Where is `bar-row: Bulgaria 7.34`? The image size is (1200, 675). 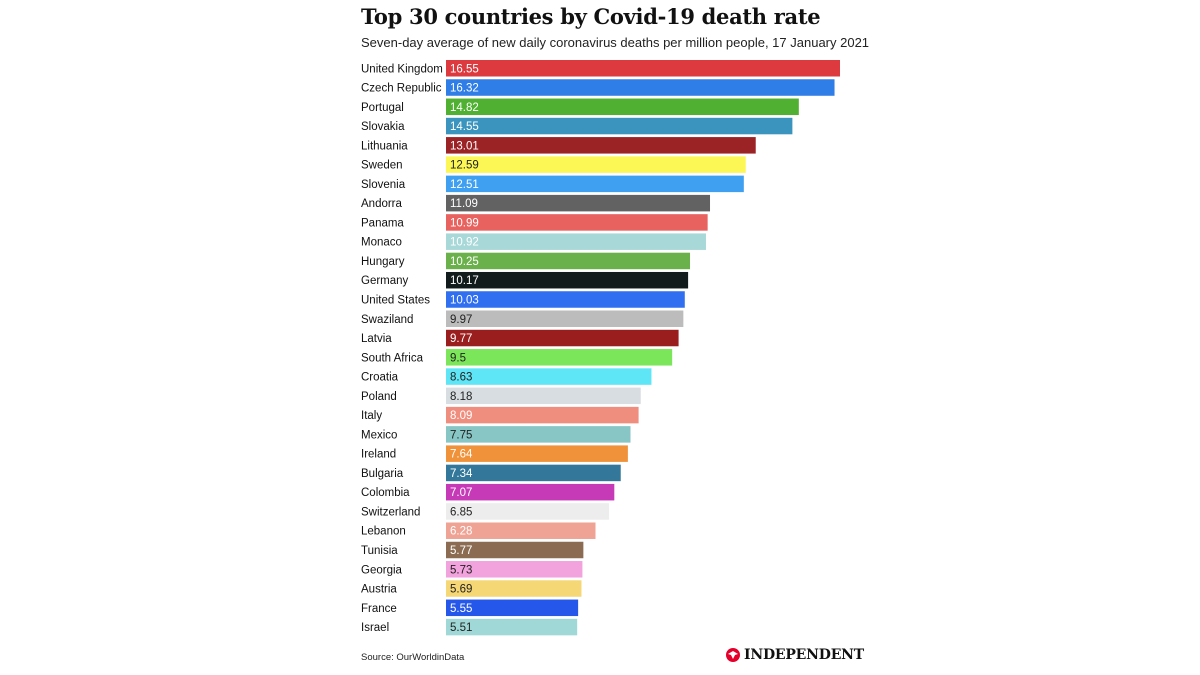 bar-row: Bulgaria 7.34 is located at coordinates (491, 473).